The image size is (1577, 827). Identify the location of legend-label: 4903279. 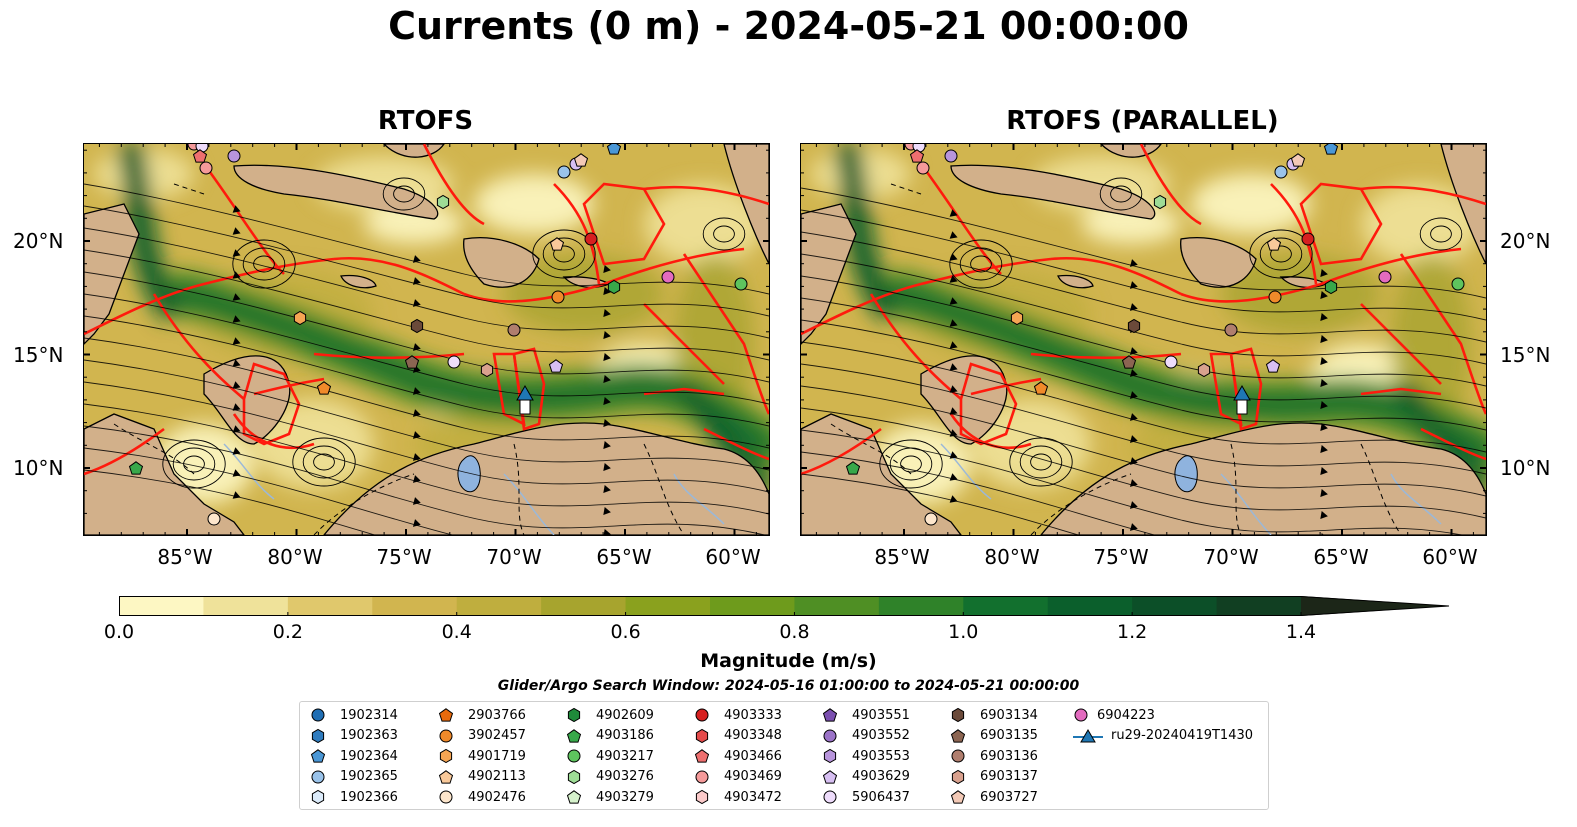
(625, 797).